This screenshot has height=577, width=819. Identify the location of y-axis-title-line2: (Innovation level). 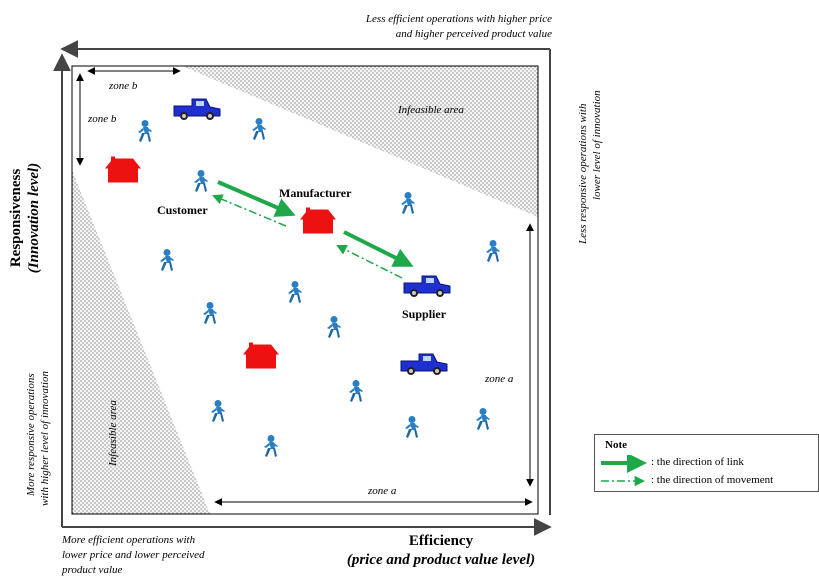
(34, 218).